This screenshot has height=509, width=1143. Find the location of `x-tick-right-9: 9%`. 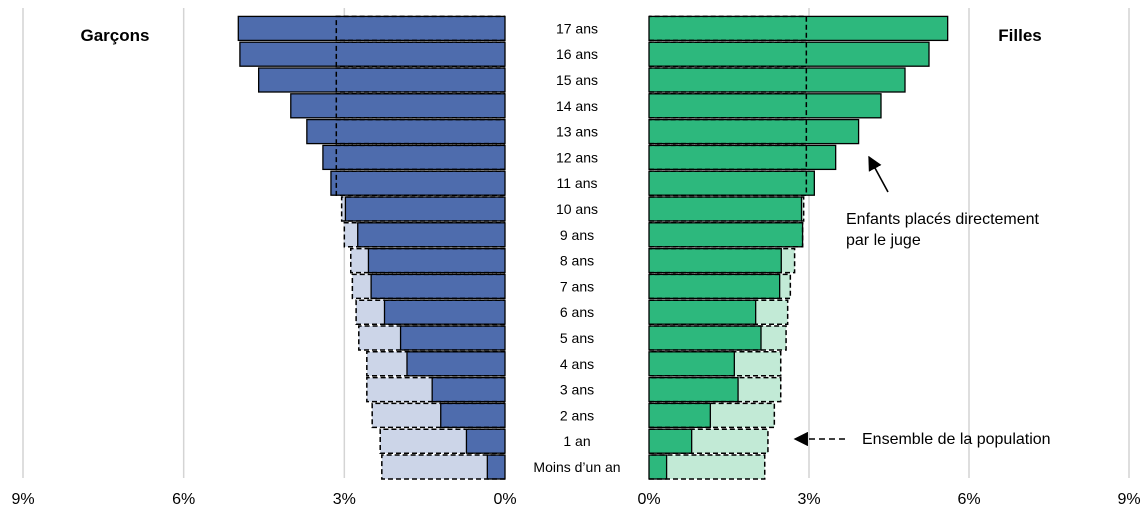

x-tick-right-9: 9% is located at coordinates (1128, 499).